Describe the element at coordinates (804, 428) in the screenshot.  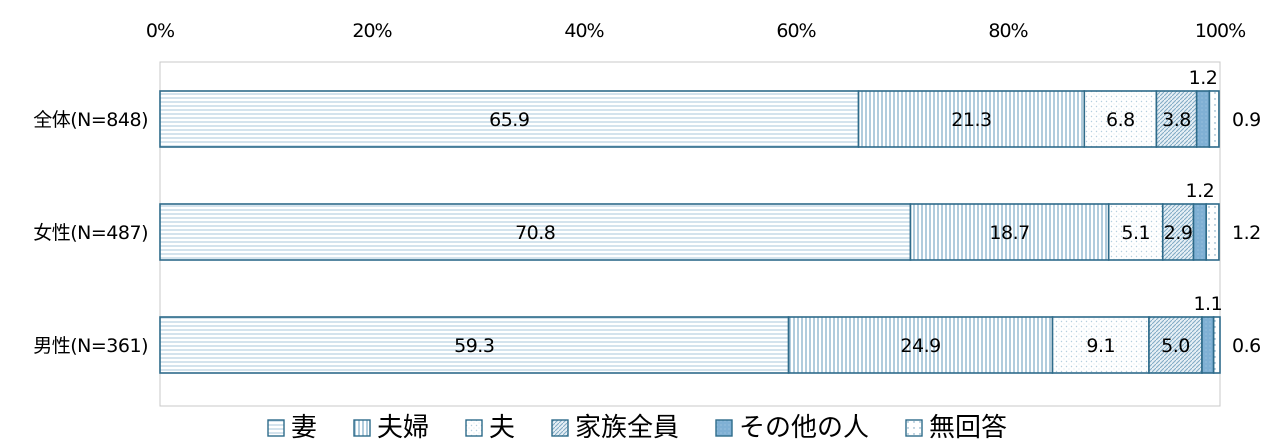
I see `legend-label: その他の人` at that location.